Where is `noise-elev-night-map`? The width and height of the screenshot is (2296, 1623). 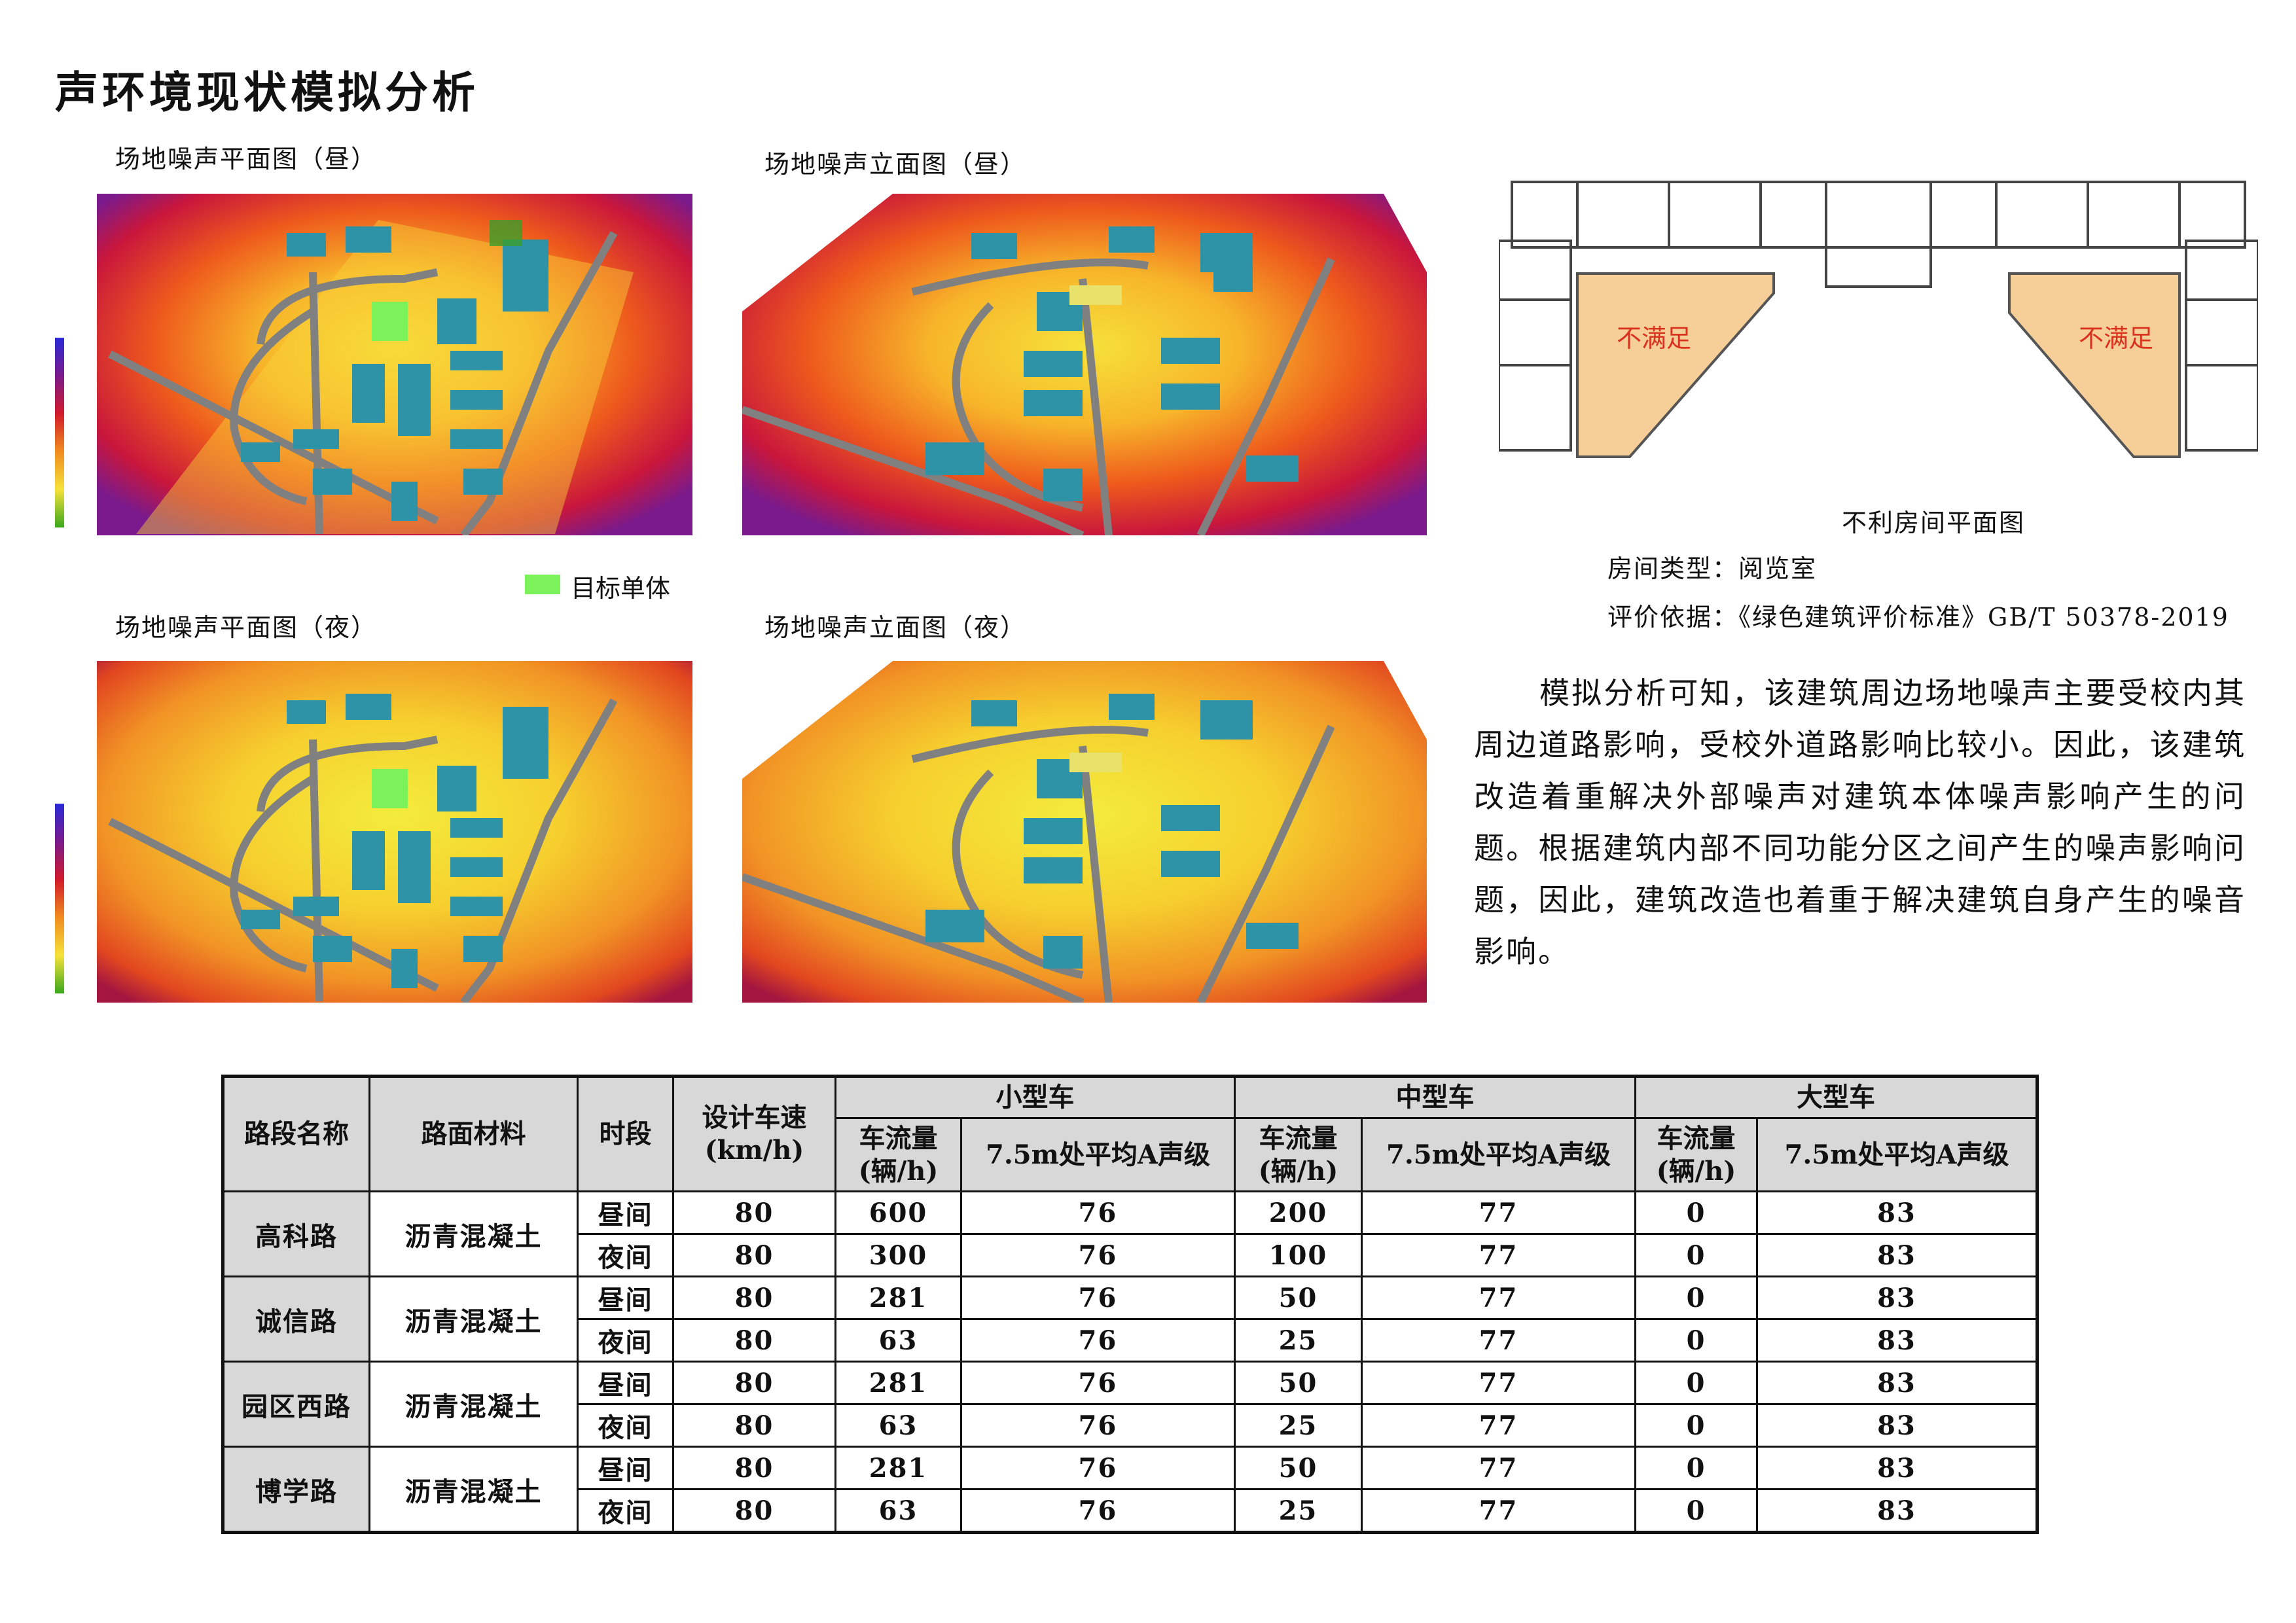
noise-elev-night-map is located at coordinates (1084, 832).